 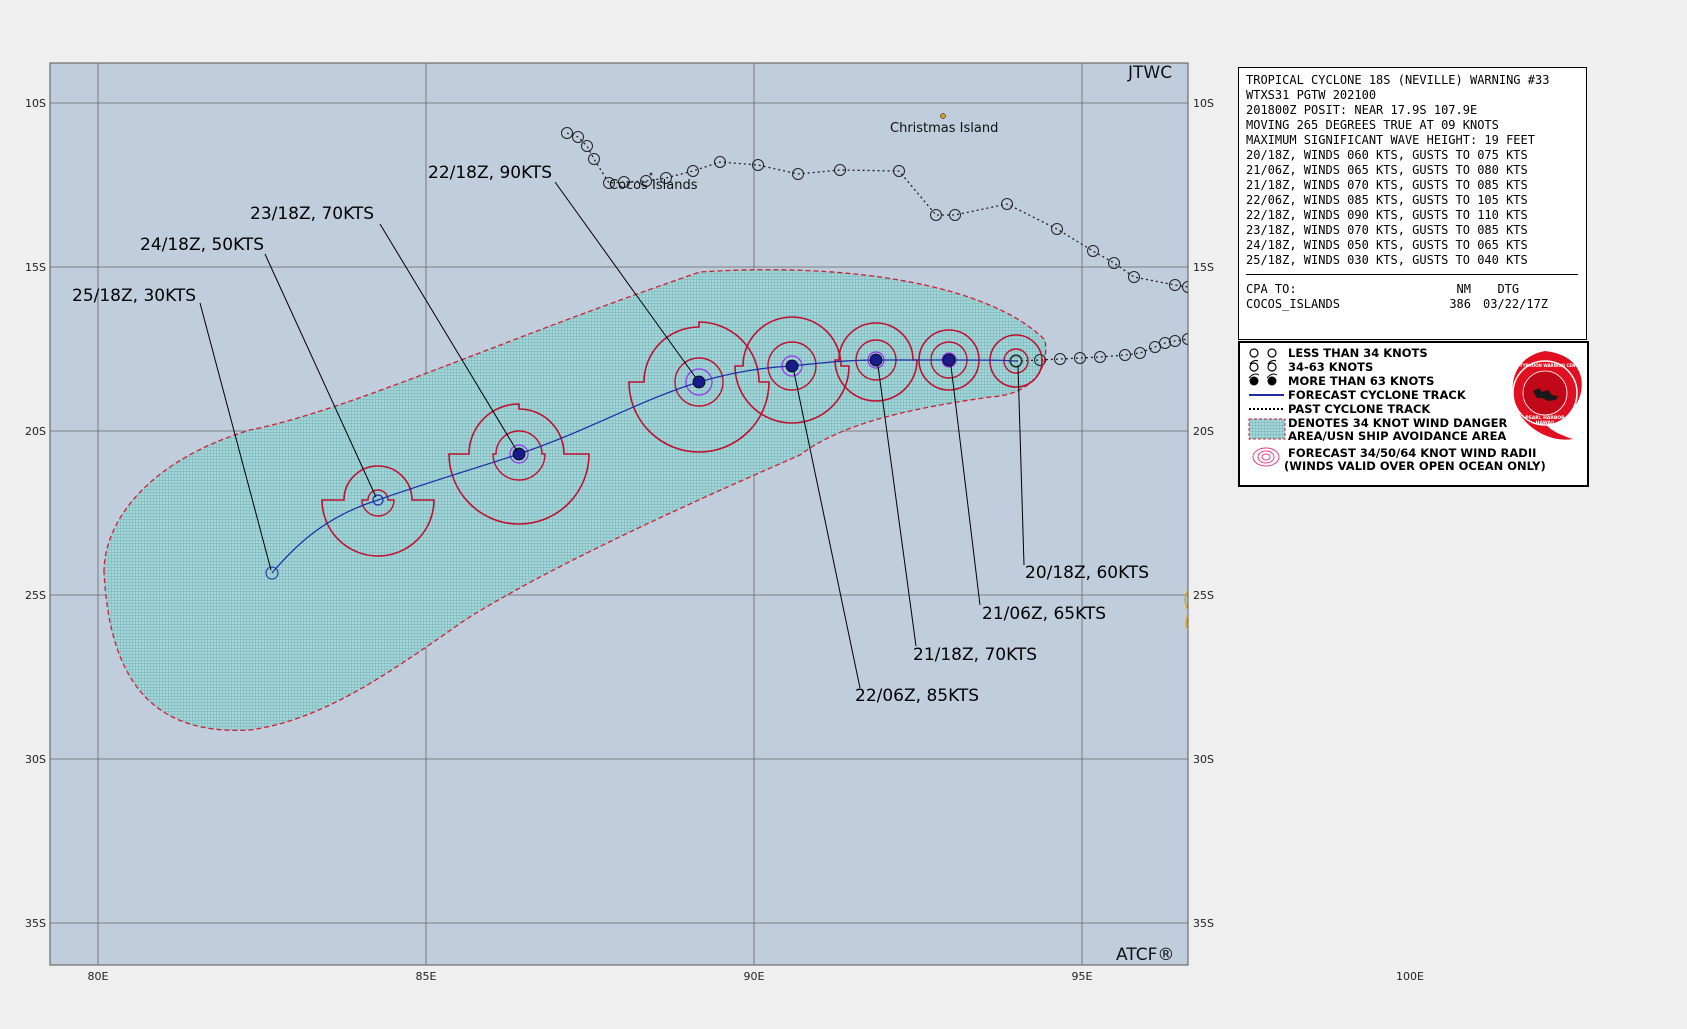 What do you see at coordinates (98, 976) in the screenshot?
I see `lon-tick-label: 80E` at bounding box center [98, 976].